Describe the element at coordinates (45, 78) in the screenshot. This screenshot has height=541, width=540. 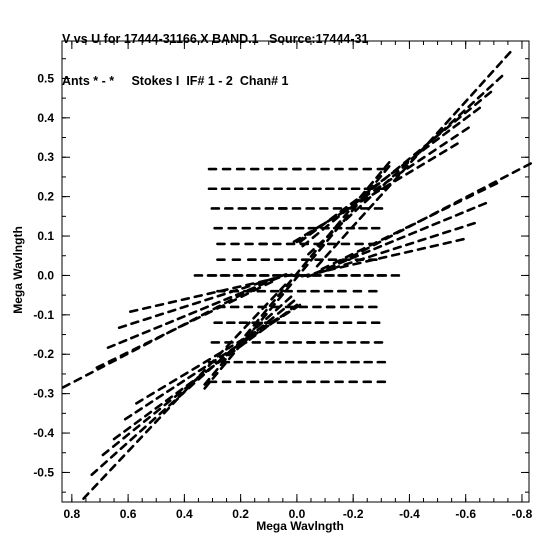
I see `y-tick-label: 0.5` at that location.